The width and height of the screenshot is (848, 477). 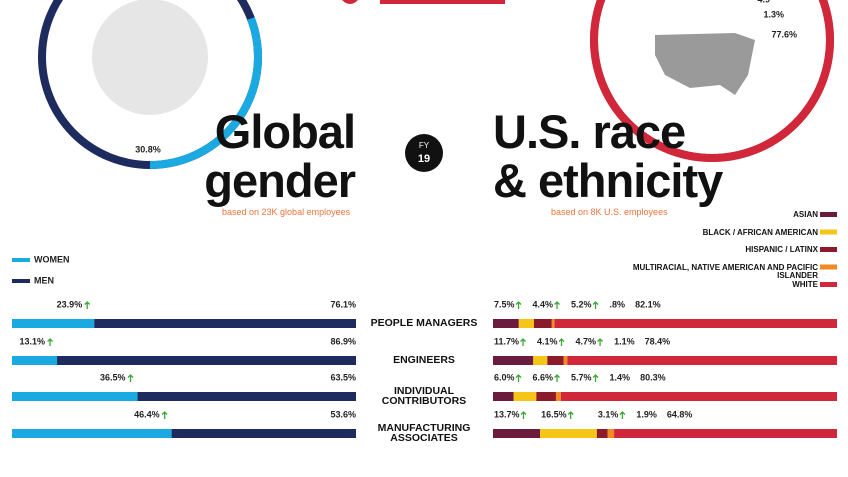 What do you see at coordinates (586, 341) in the screenshot?
I see `value-label: 4.7%` at bounding box center [586, 341].